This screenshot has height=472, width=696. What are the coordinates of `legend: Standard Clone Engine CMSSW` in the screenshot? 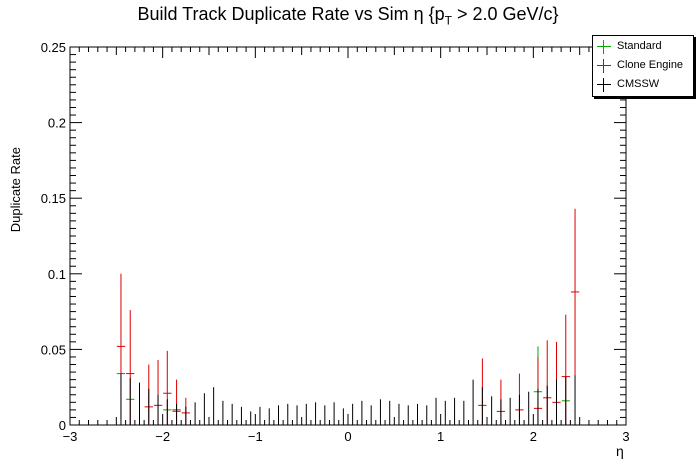 It's located at (643, 66).